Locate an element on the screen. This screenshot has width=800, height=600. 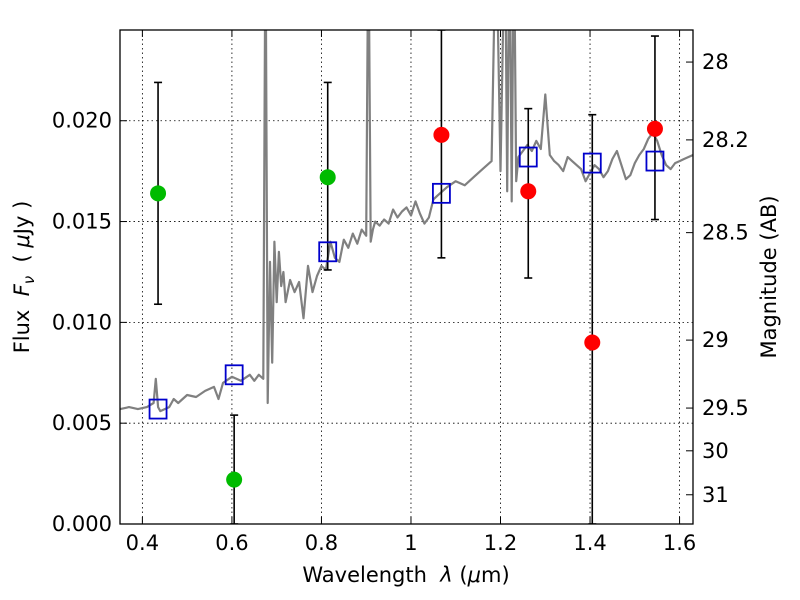
x-axis-label-open: ( is located at coordinates (460, 575).